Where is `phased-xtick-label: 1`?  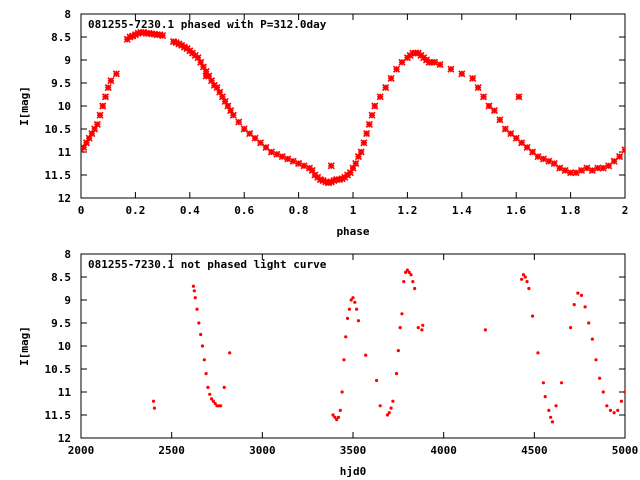
phased-xtick-label: 1 is located at coordinates (353, 210).